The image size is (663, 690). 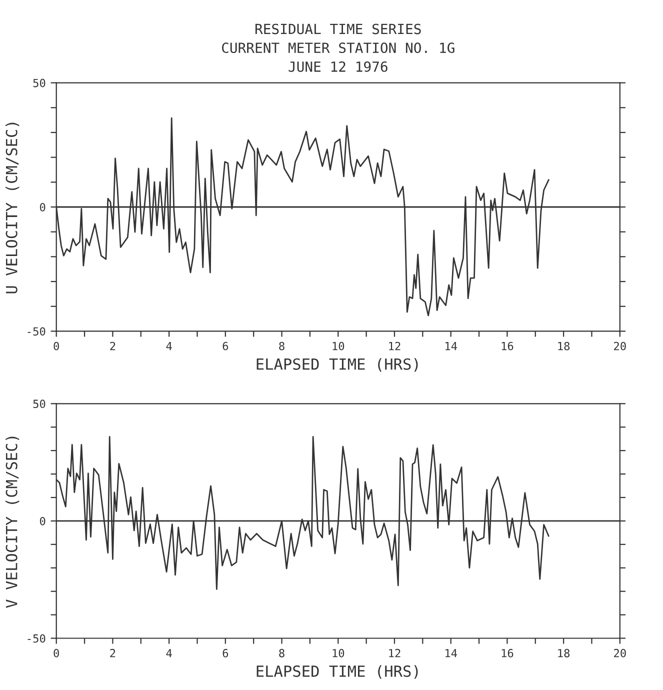 I want to click on y-axis-title: U VELOCITY (CM/SEC), so click(x=13, y=208).